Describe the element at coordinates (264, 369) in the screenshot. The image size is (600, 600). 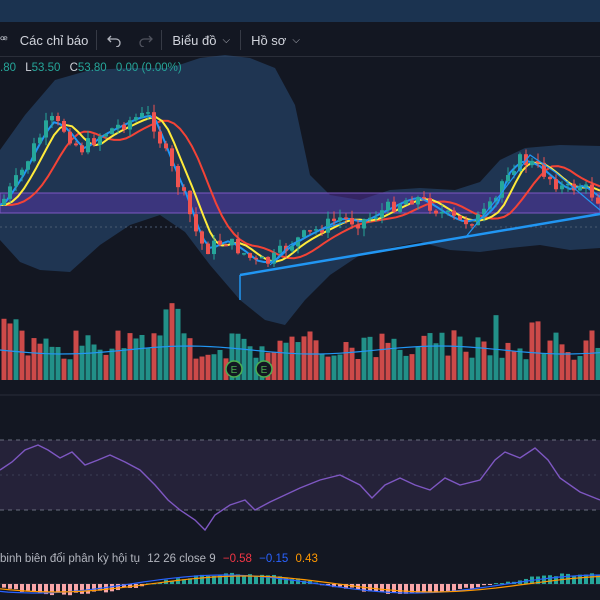
I see `earnings-marker` at that location.